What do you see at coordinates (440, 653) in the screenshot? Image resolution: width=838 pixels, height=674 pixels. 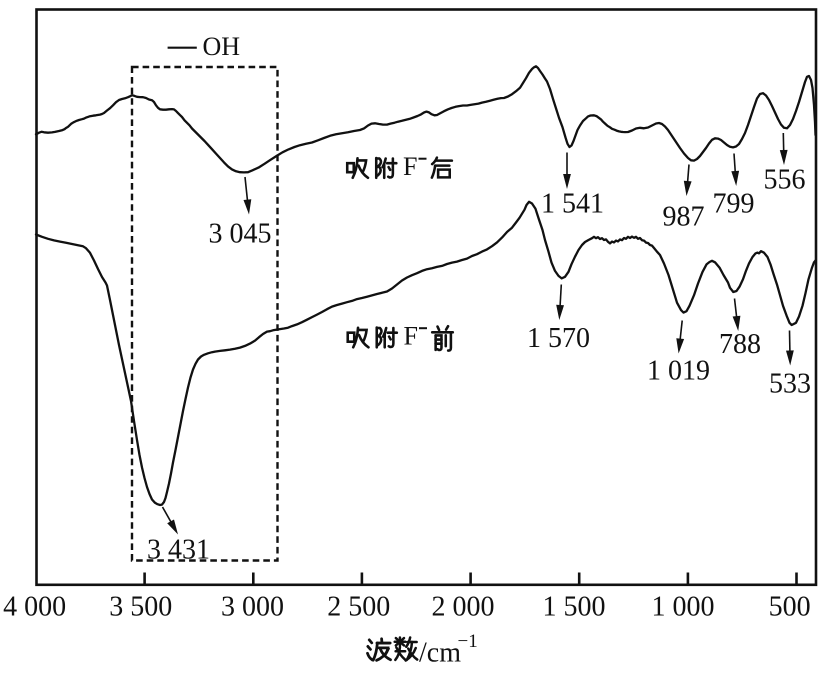 I see `svg-text: /cm` at bounding box center [440, 653].